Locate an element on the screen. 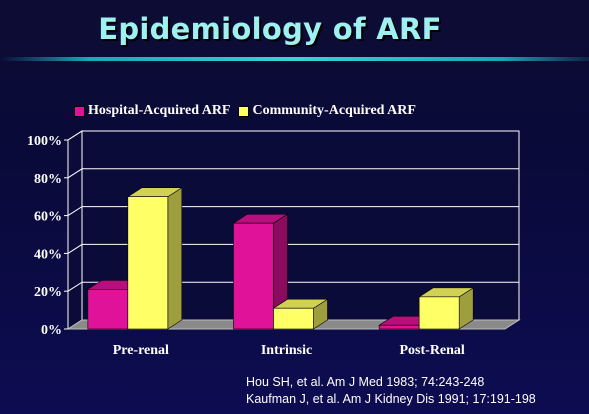 The width and height of the screenshot is (589, 414). legend-item-hospital: Hospital-Acquired ARF is located at coordinates (152, 111).